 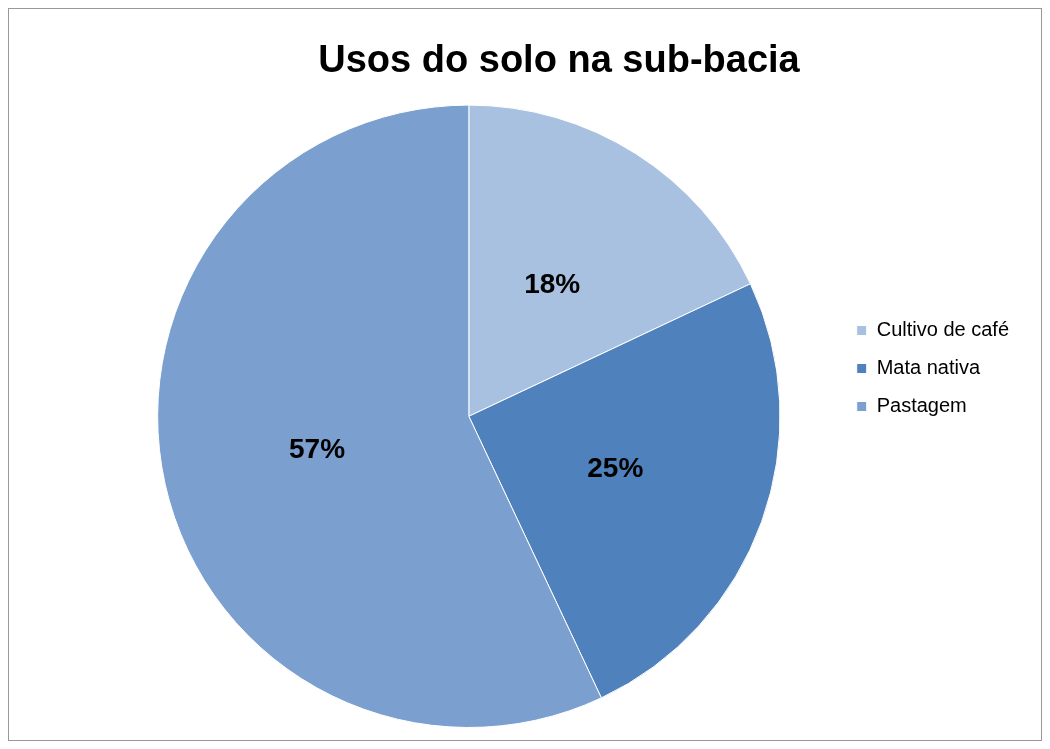 What do you see at coordinates (921, 405) in the screenshot?
I see `legend-label: Pastagem` at bounding box center [921, 405].